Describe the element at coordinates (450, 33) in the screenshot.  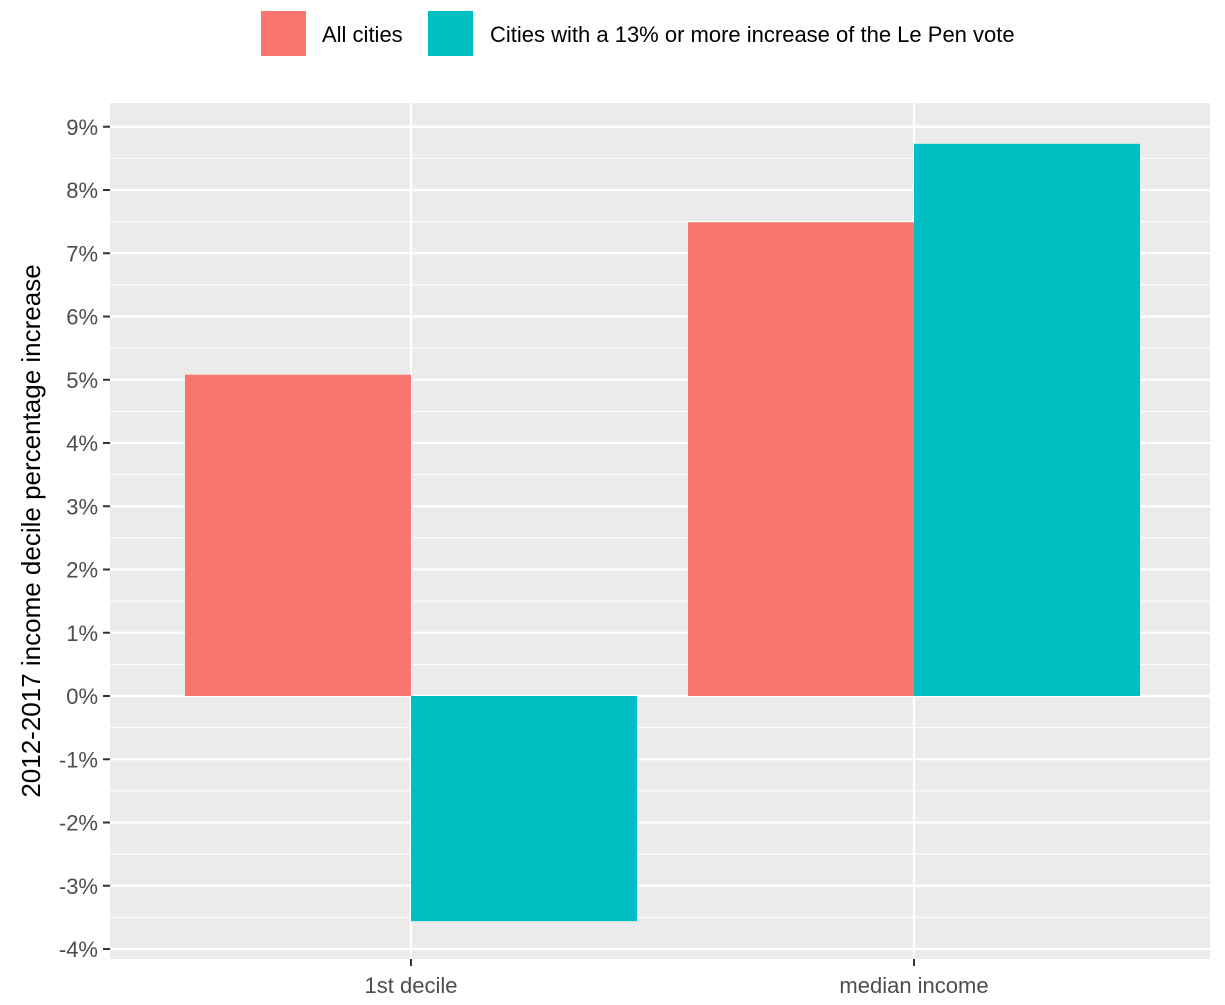
I see `legend-key-le-pen-cities` at that location.